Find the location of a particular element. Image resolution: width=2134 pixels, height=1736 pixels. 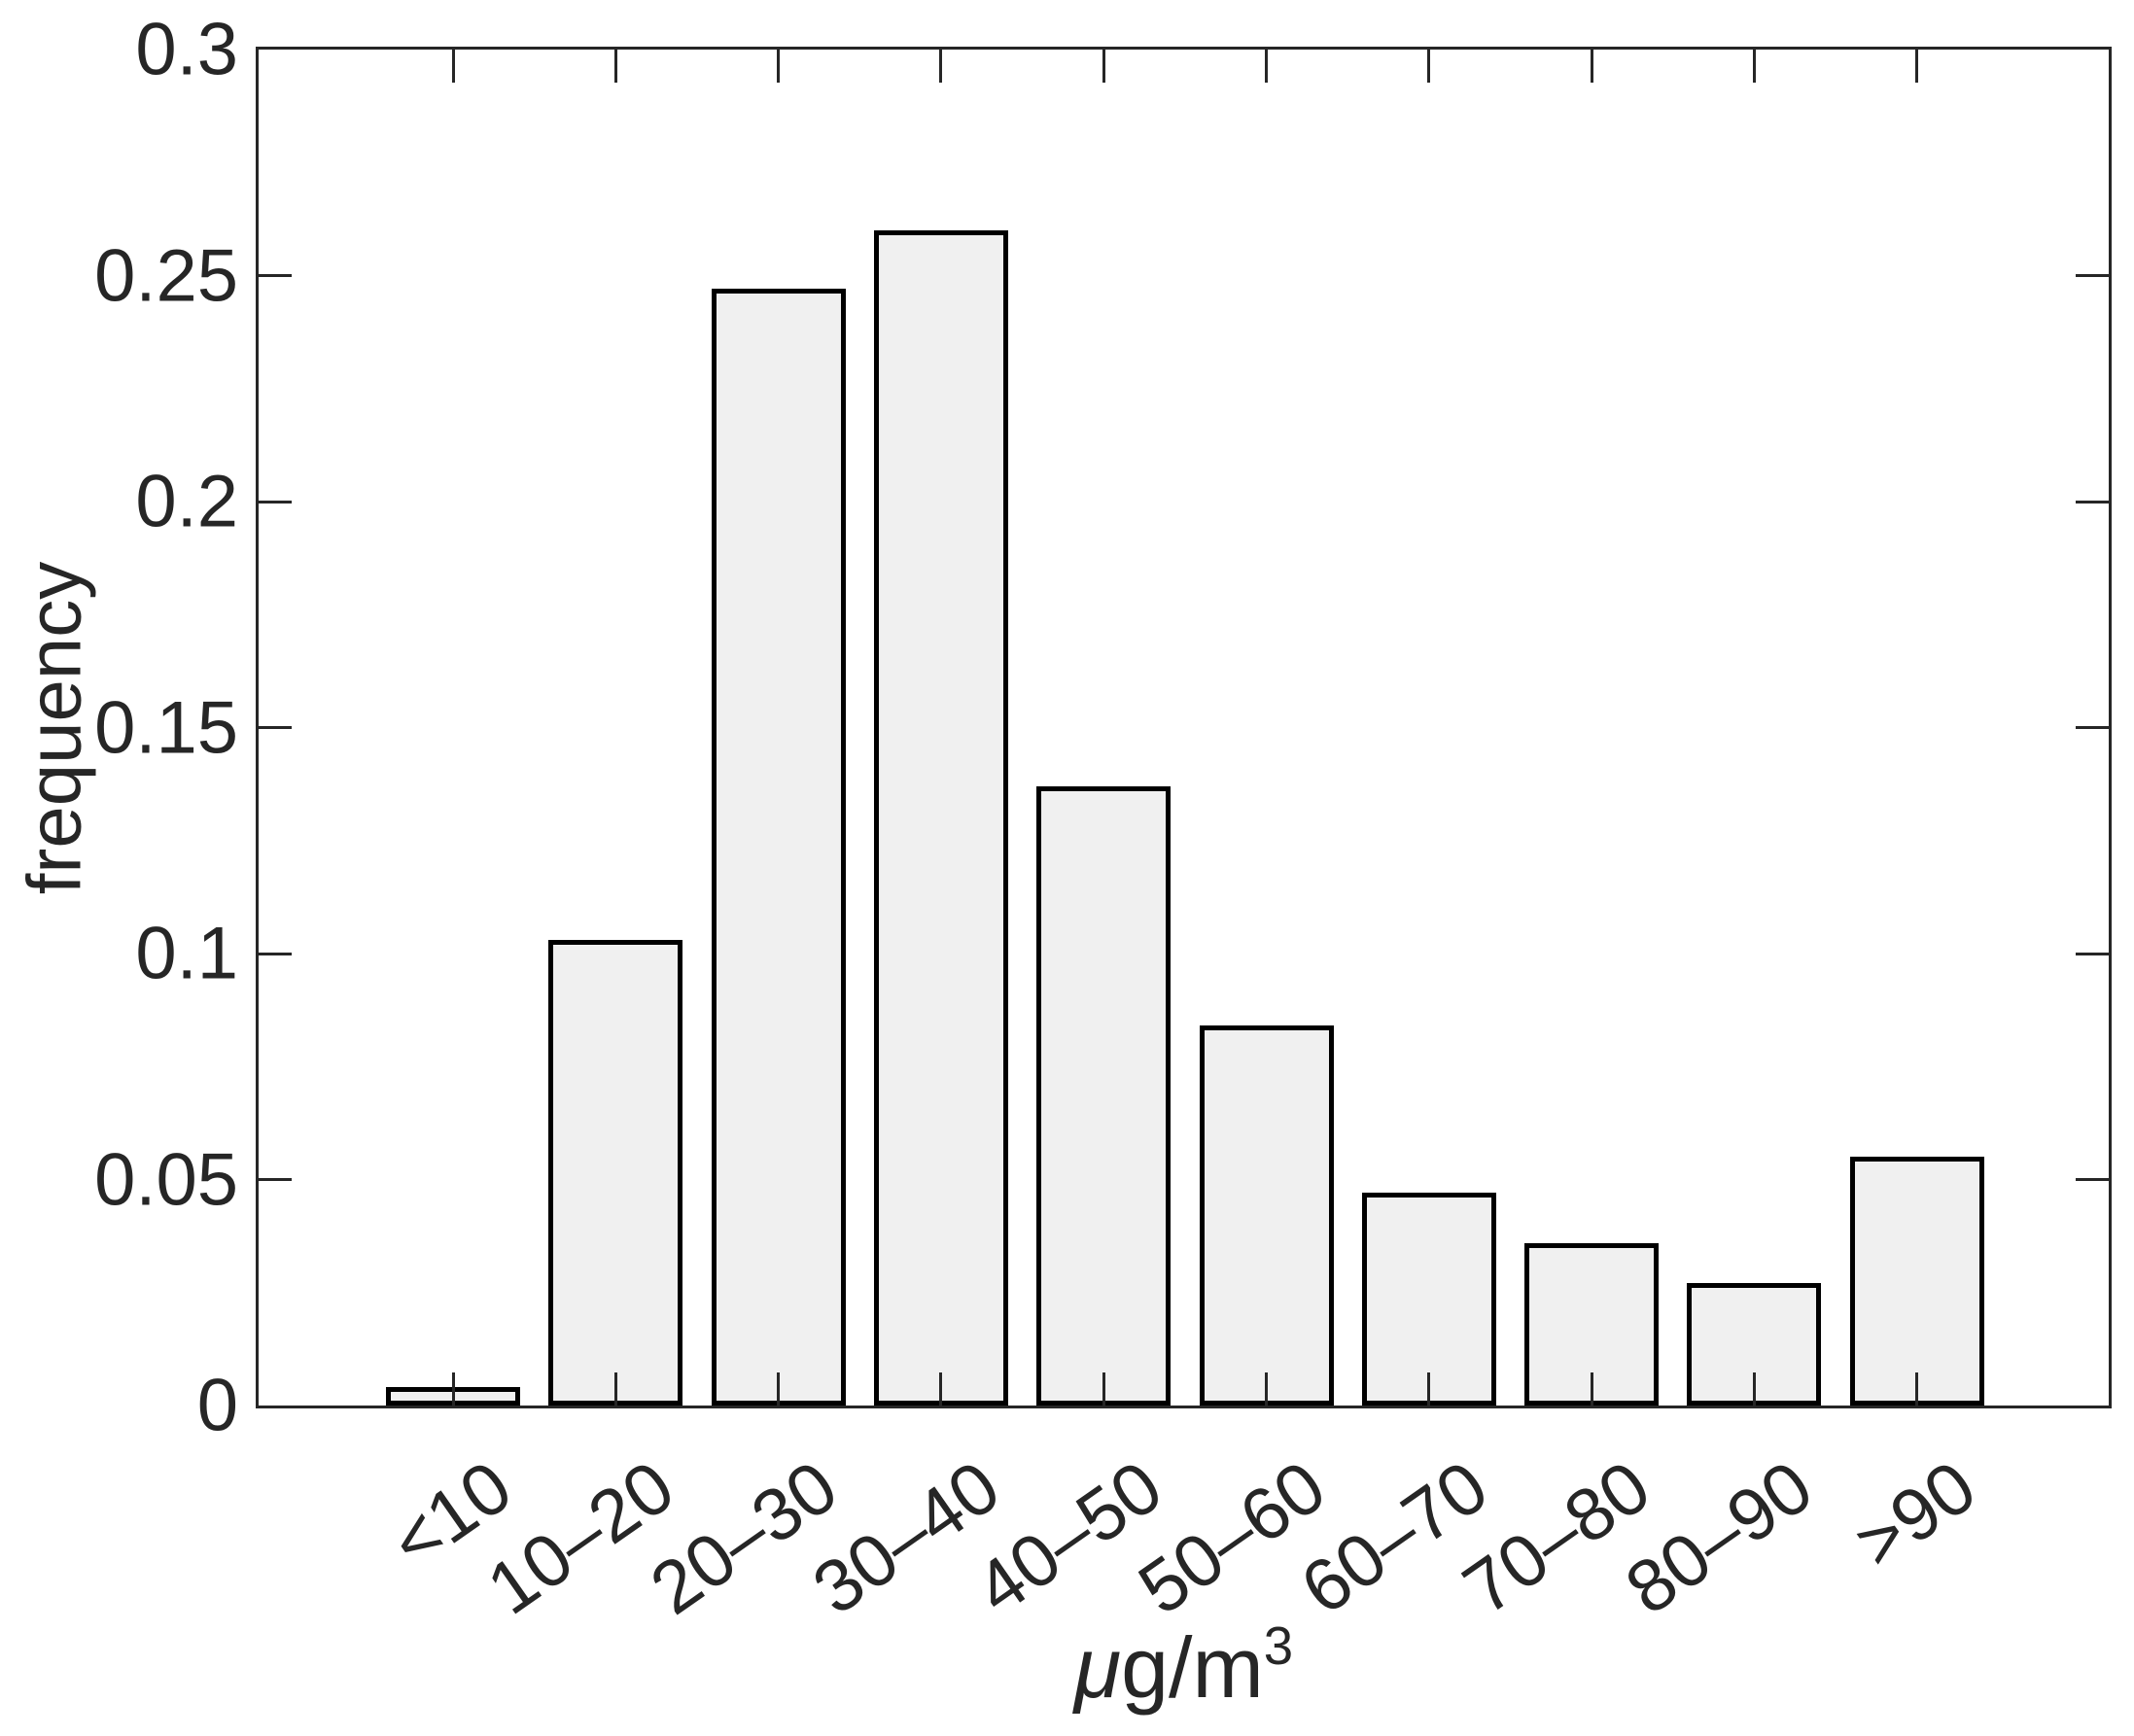

x-tick-label-10–20: 10–20 is located at coordinates (580, 1538).